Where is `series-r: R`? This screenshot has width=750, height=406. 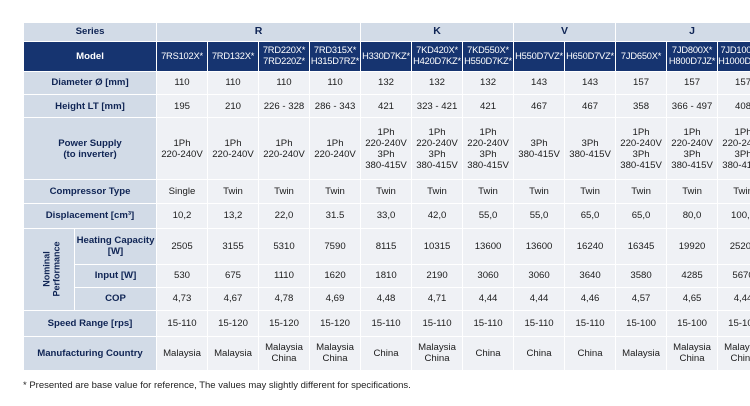
series-r: R is located at coordinates (259, 32).